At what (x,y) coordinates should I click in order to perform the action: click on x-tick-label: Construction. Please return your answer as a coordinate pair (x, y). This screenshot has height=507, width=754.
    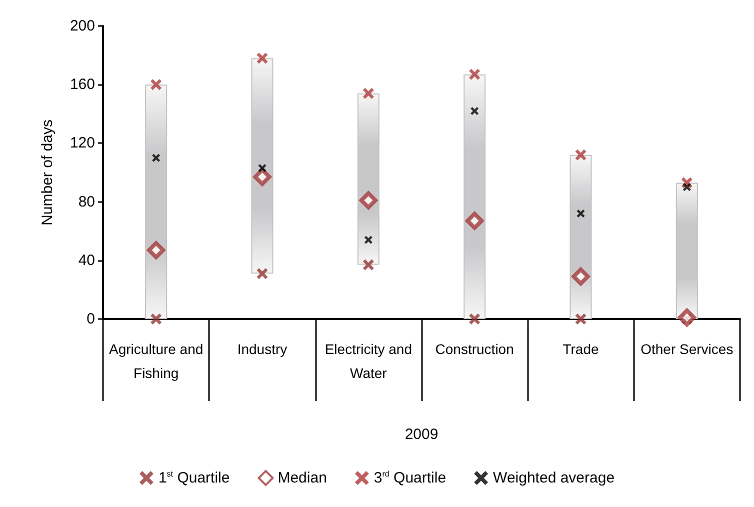
    Looking at the image, I should click on (474, 349).